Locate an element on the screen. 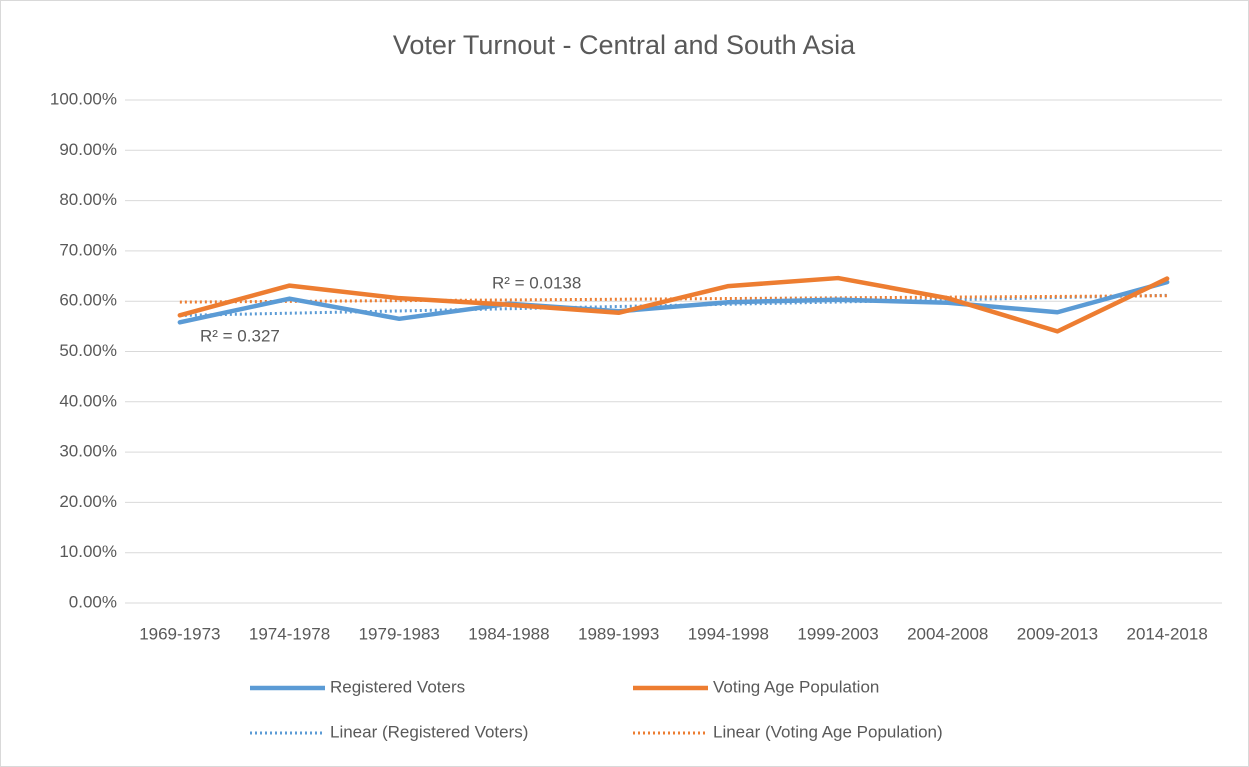 The width and height of the screenshot is (1249, 767). legend-label: Voting Age Population is located at coordinates (796, 686).